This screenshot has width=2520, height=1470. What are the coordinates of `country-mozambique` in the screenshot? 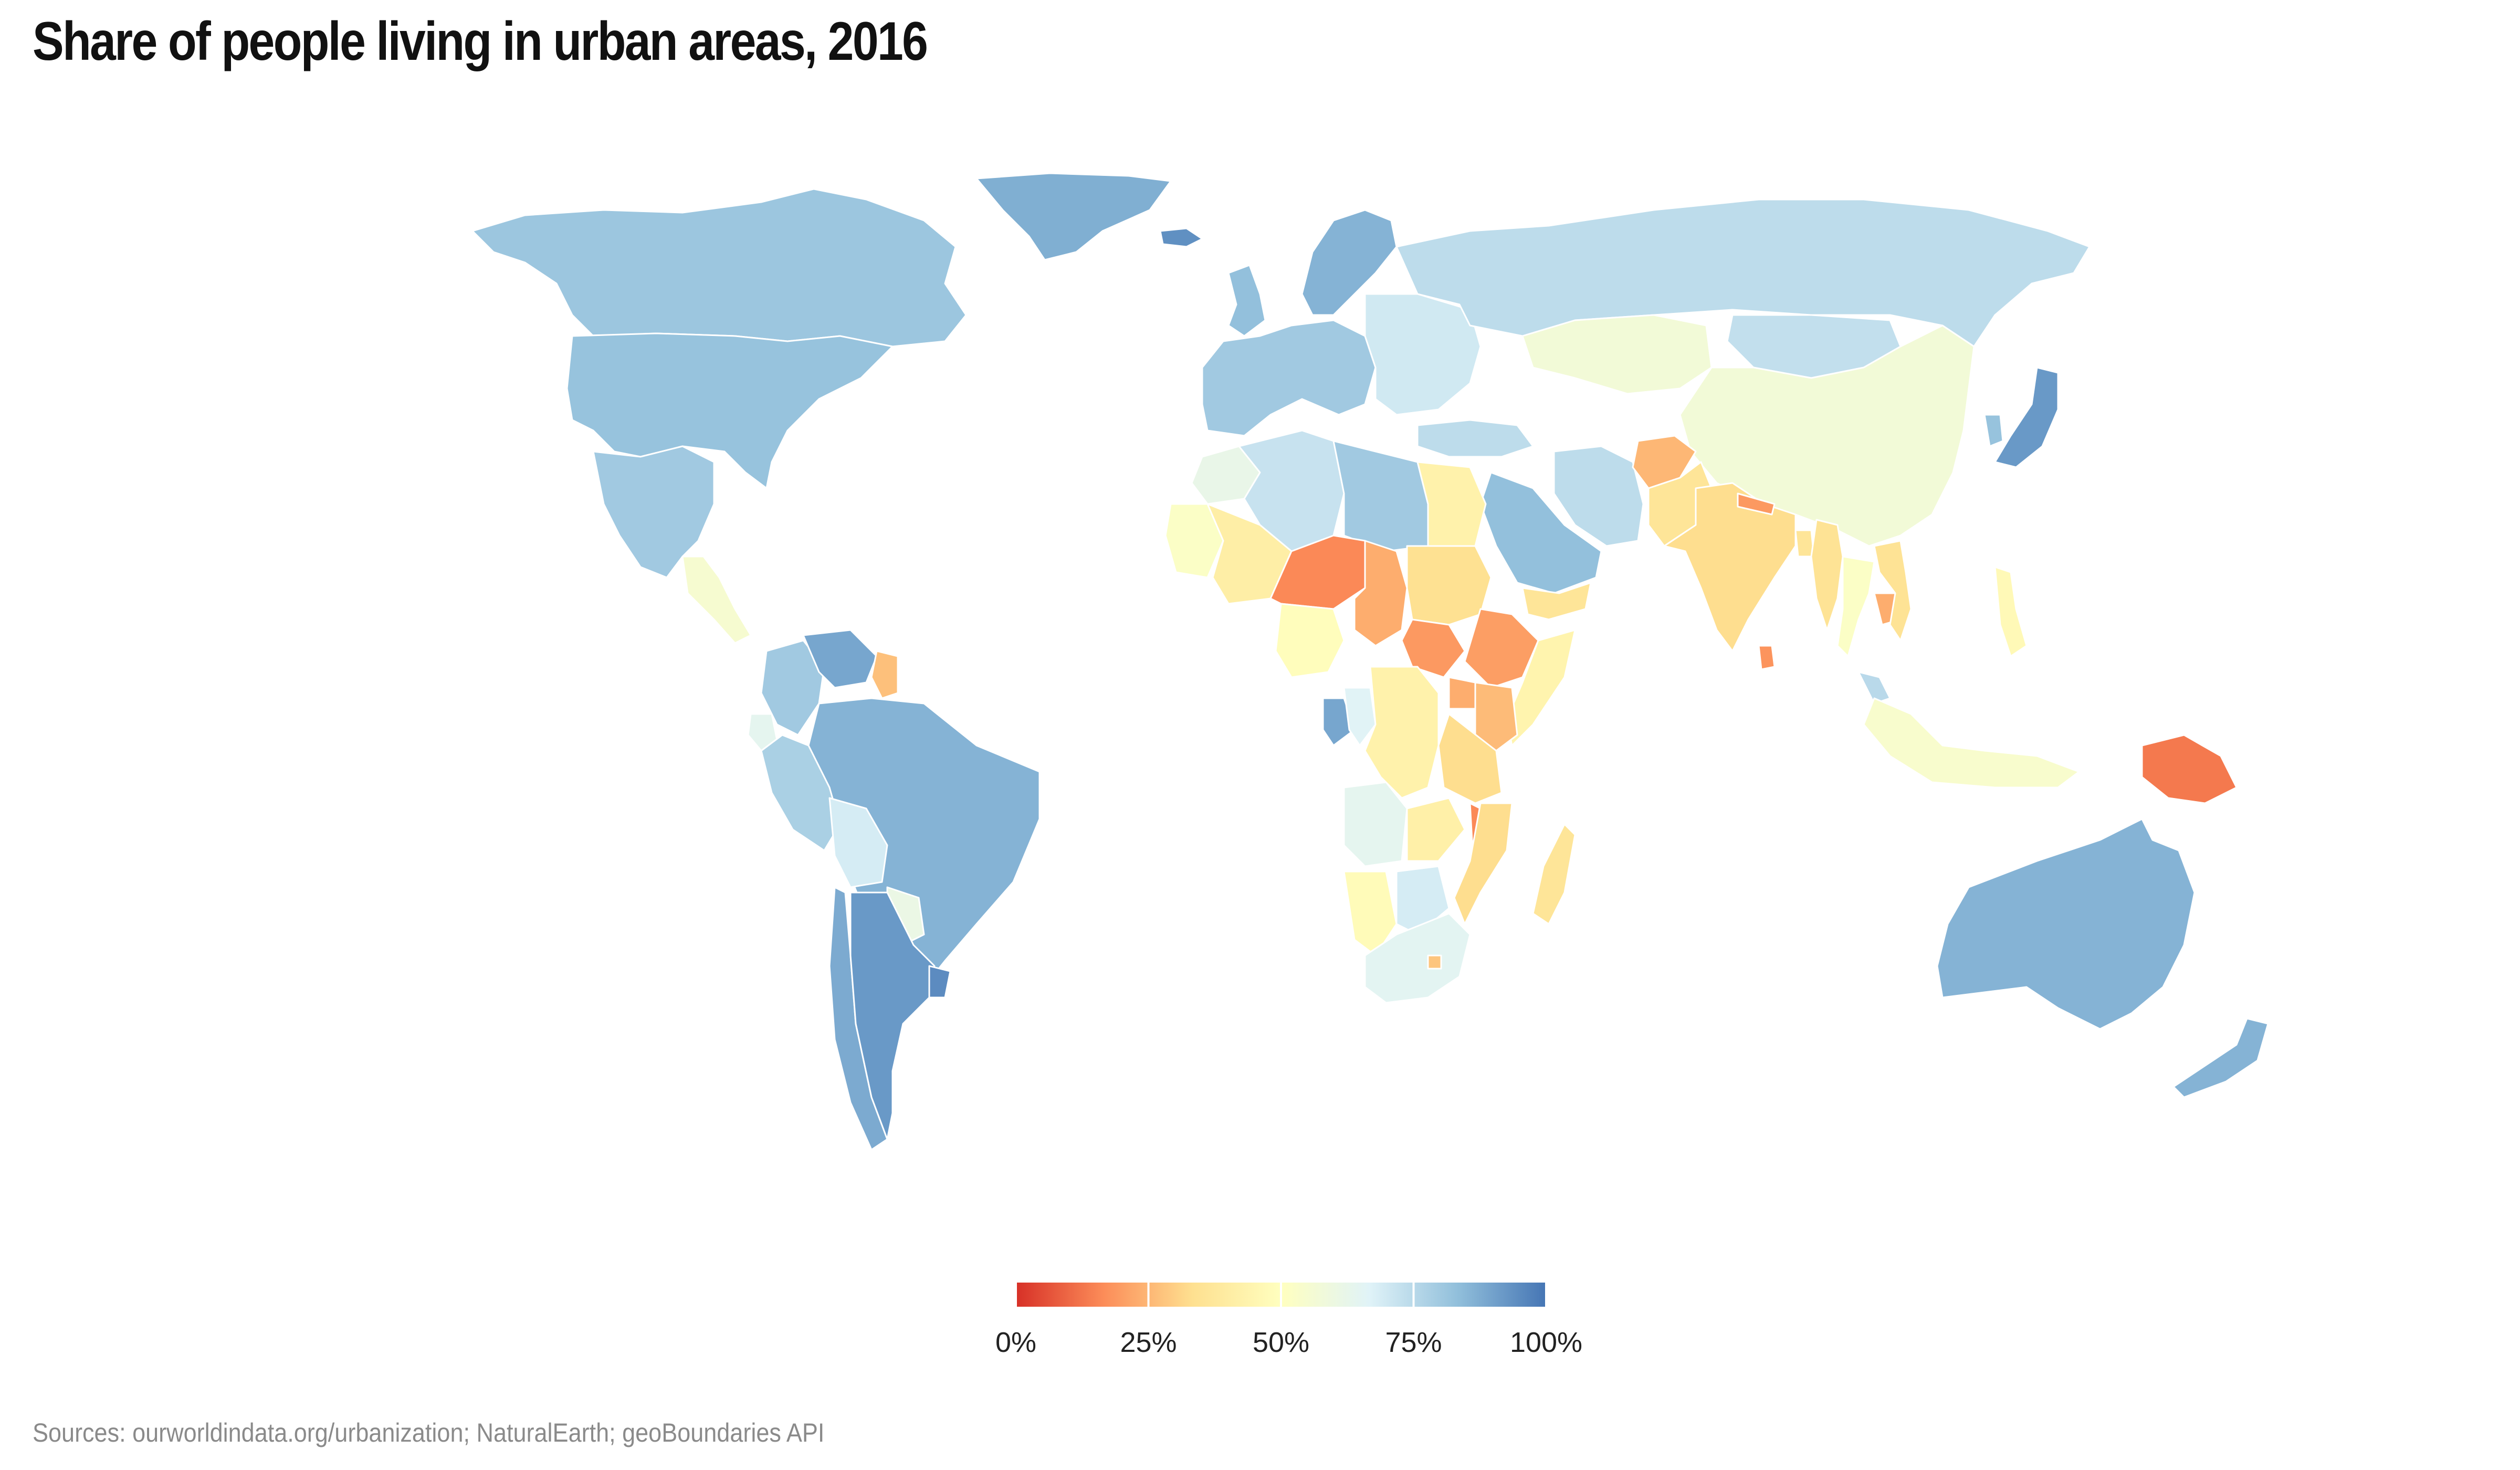 It's located at (1483, 863).